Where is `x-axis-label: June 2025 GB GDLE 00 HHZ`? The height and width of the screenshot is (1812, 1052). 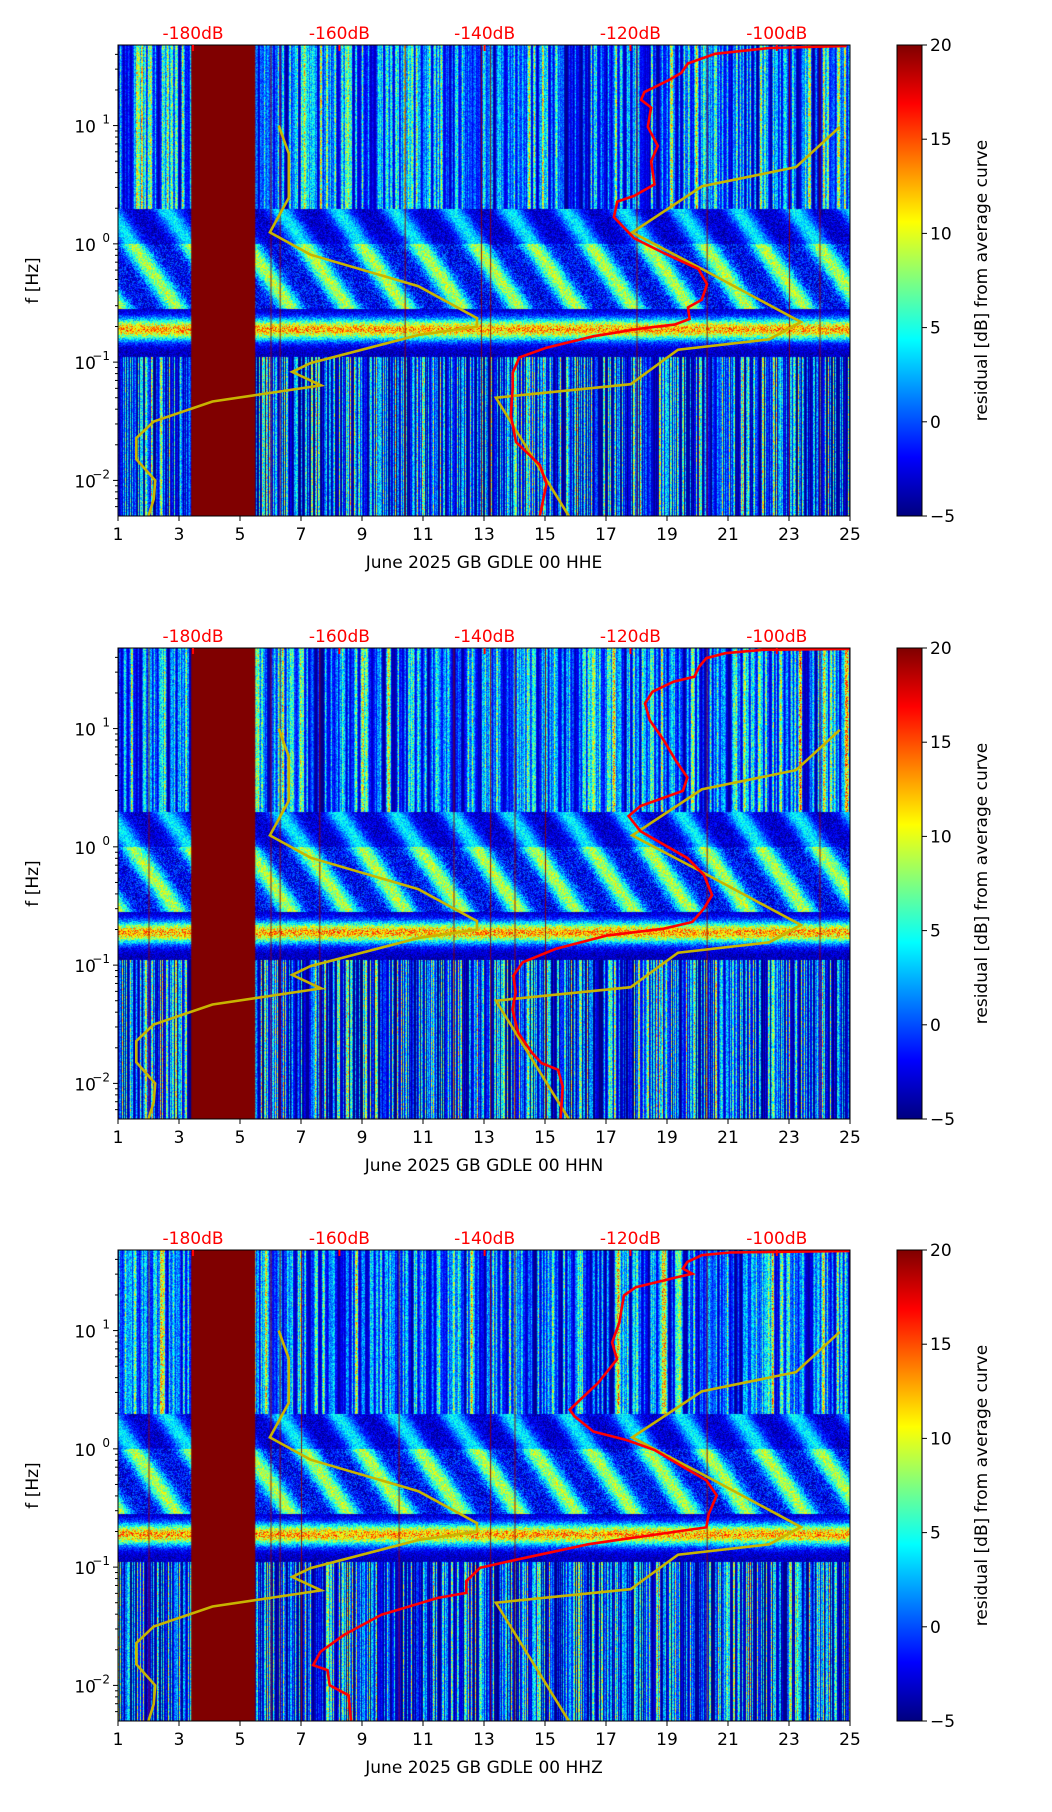 x-axis-label: June 2025 GB GDLE 00 HHZ is located at coordinates (483, 1768).